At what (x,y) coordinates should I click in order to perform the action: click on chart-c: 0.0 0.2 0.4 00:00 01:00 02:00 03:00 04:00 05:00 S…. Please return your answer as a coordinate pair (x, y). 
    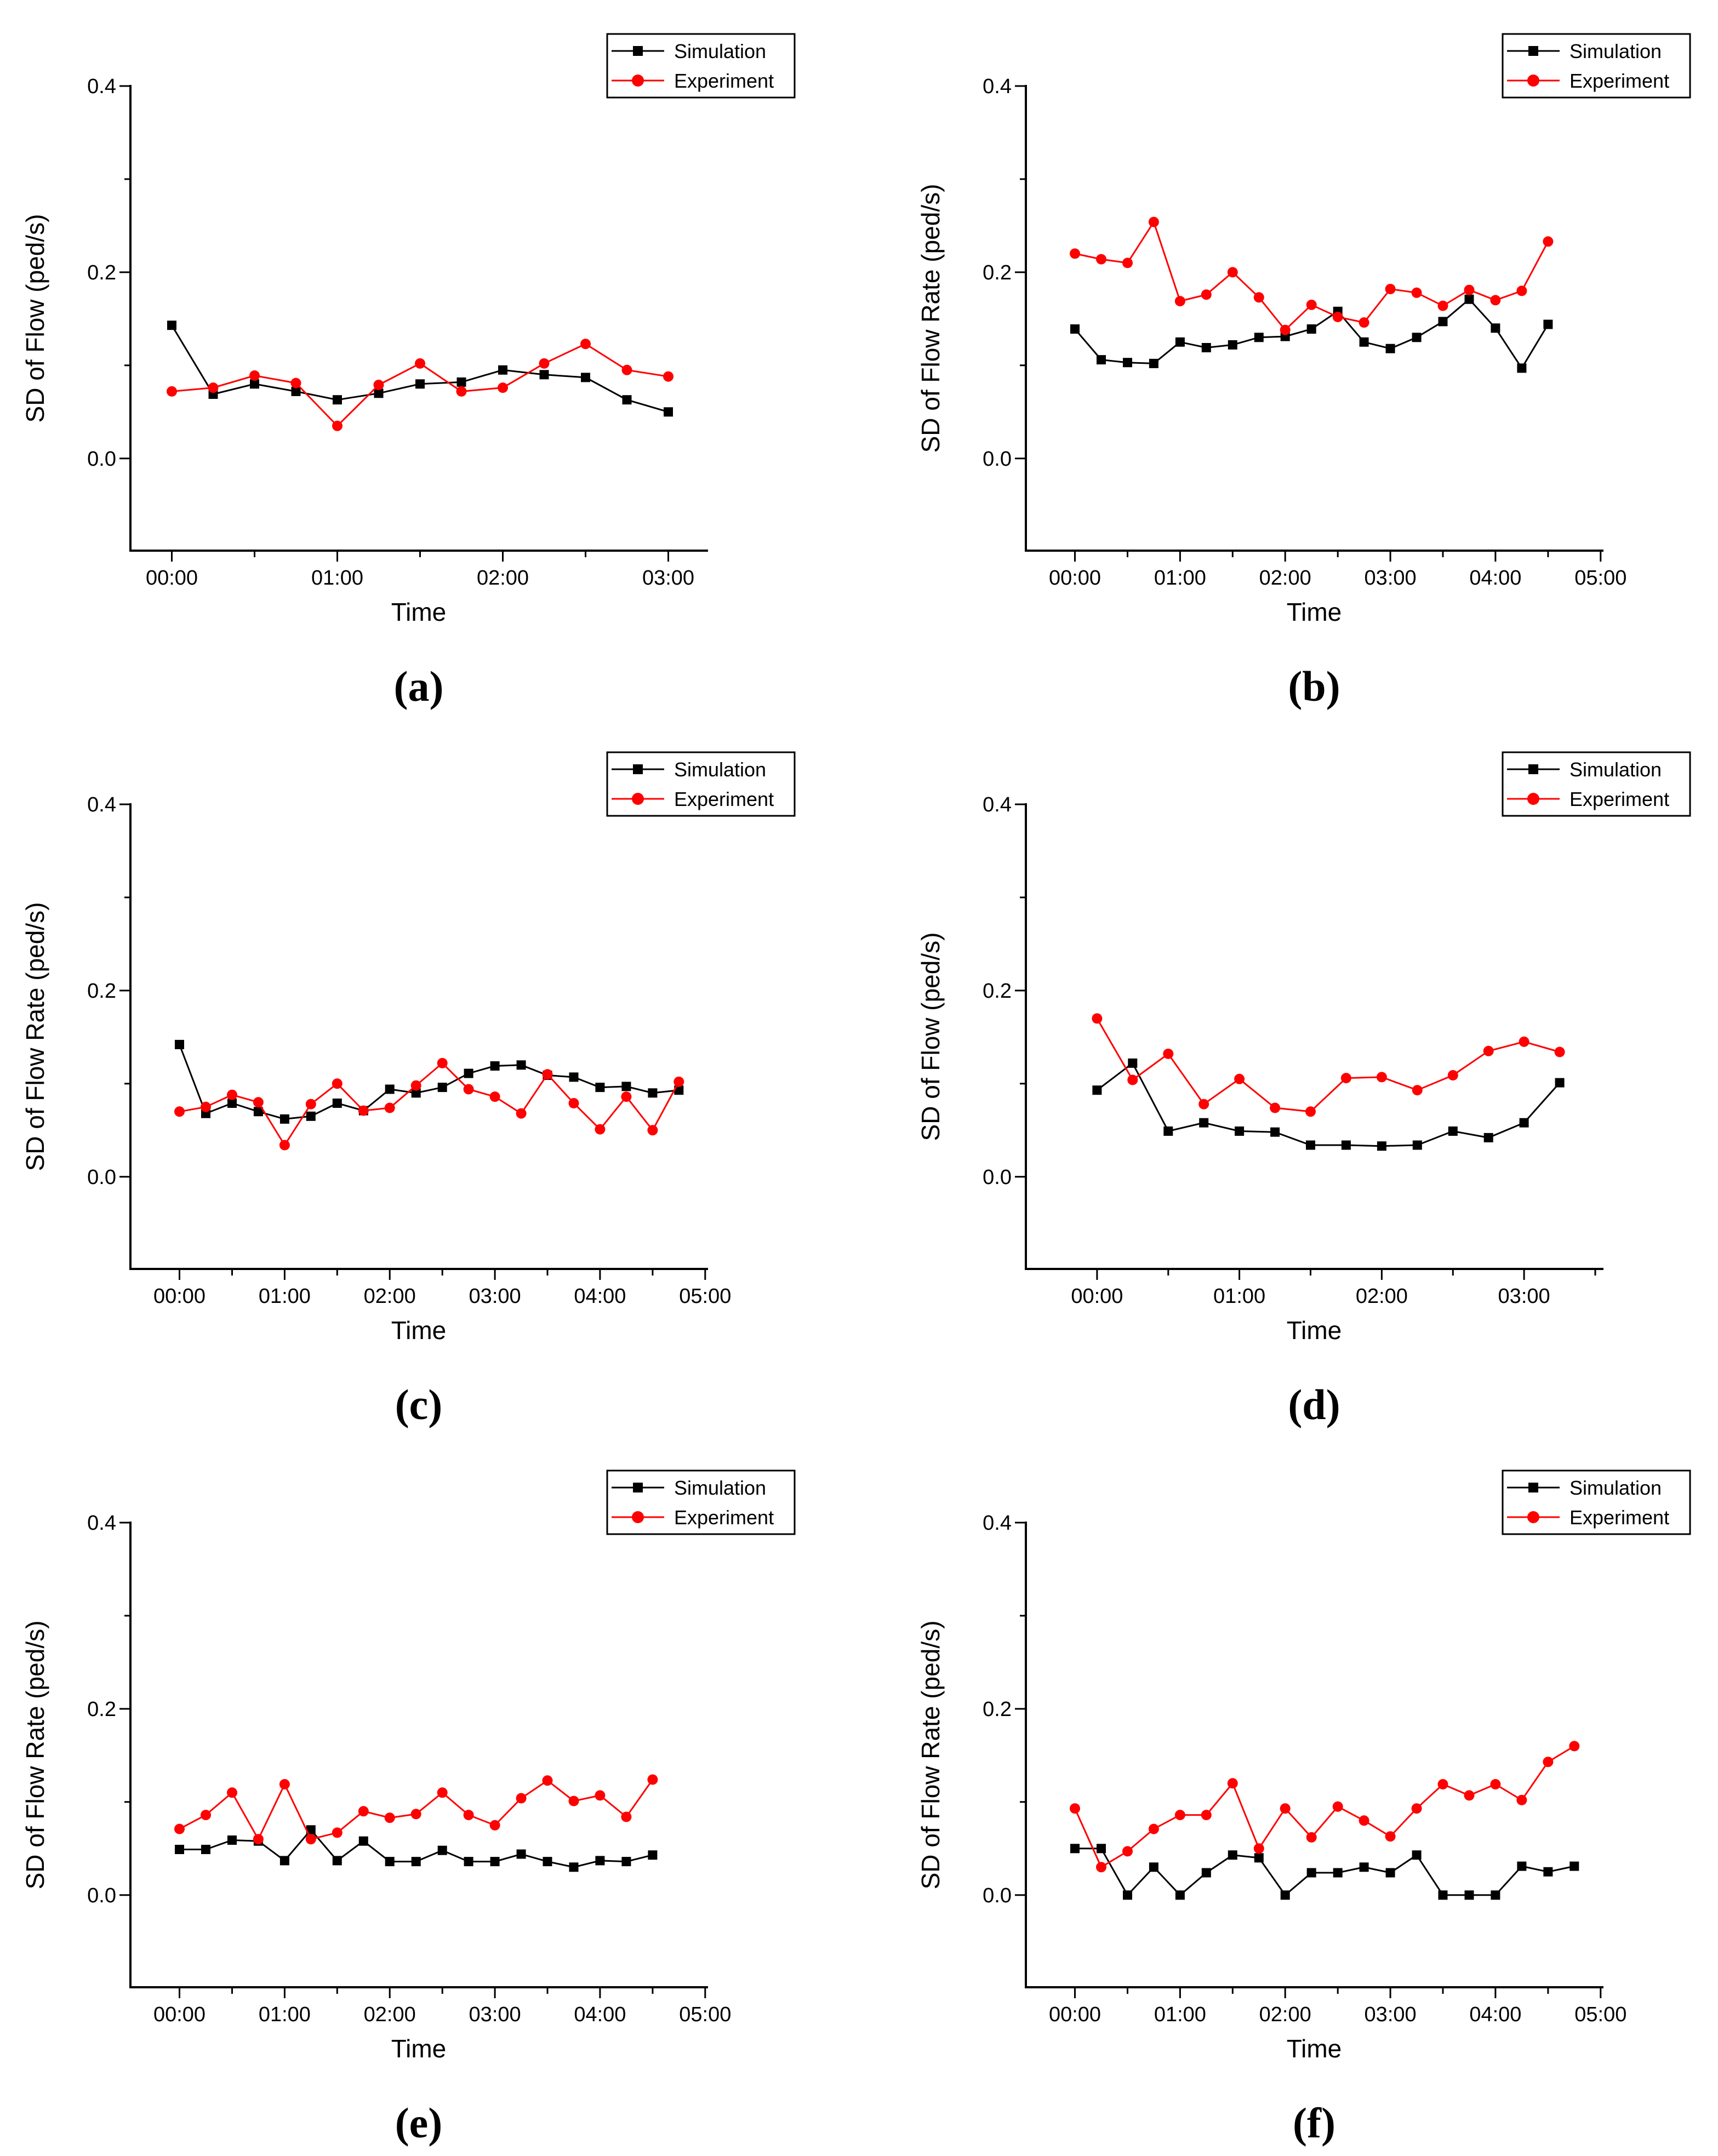
    Looking at the image, I should click on (408, 1048).